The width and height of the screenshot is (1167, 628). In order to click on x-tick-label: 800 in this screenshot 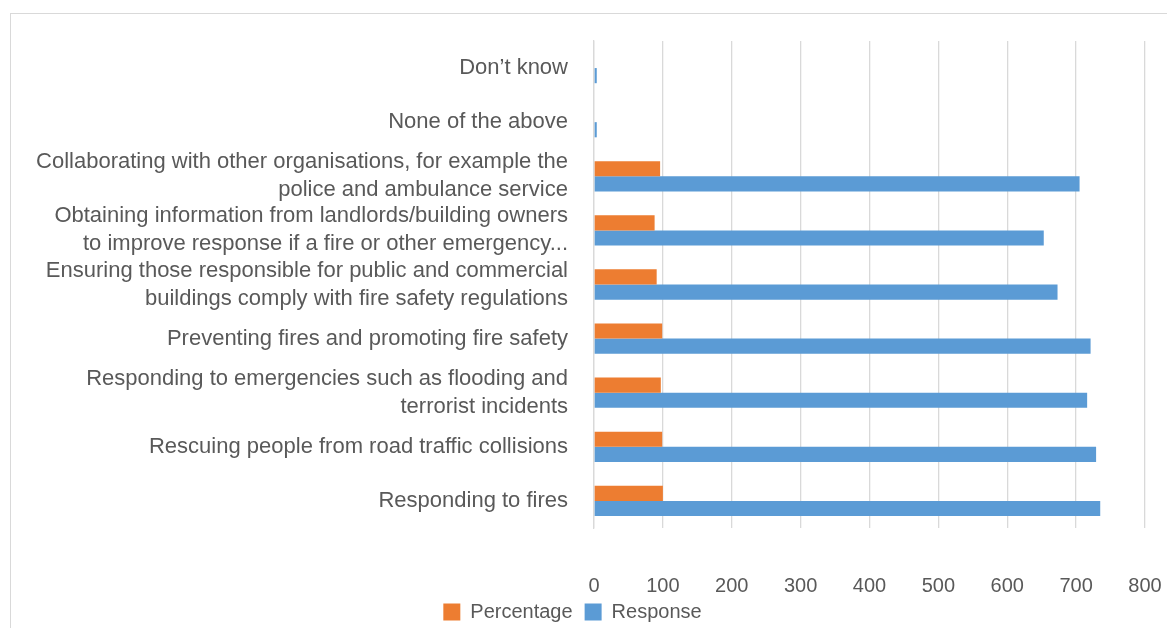, I will do `click(1145, 584)`.